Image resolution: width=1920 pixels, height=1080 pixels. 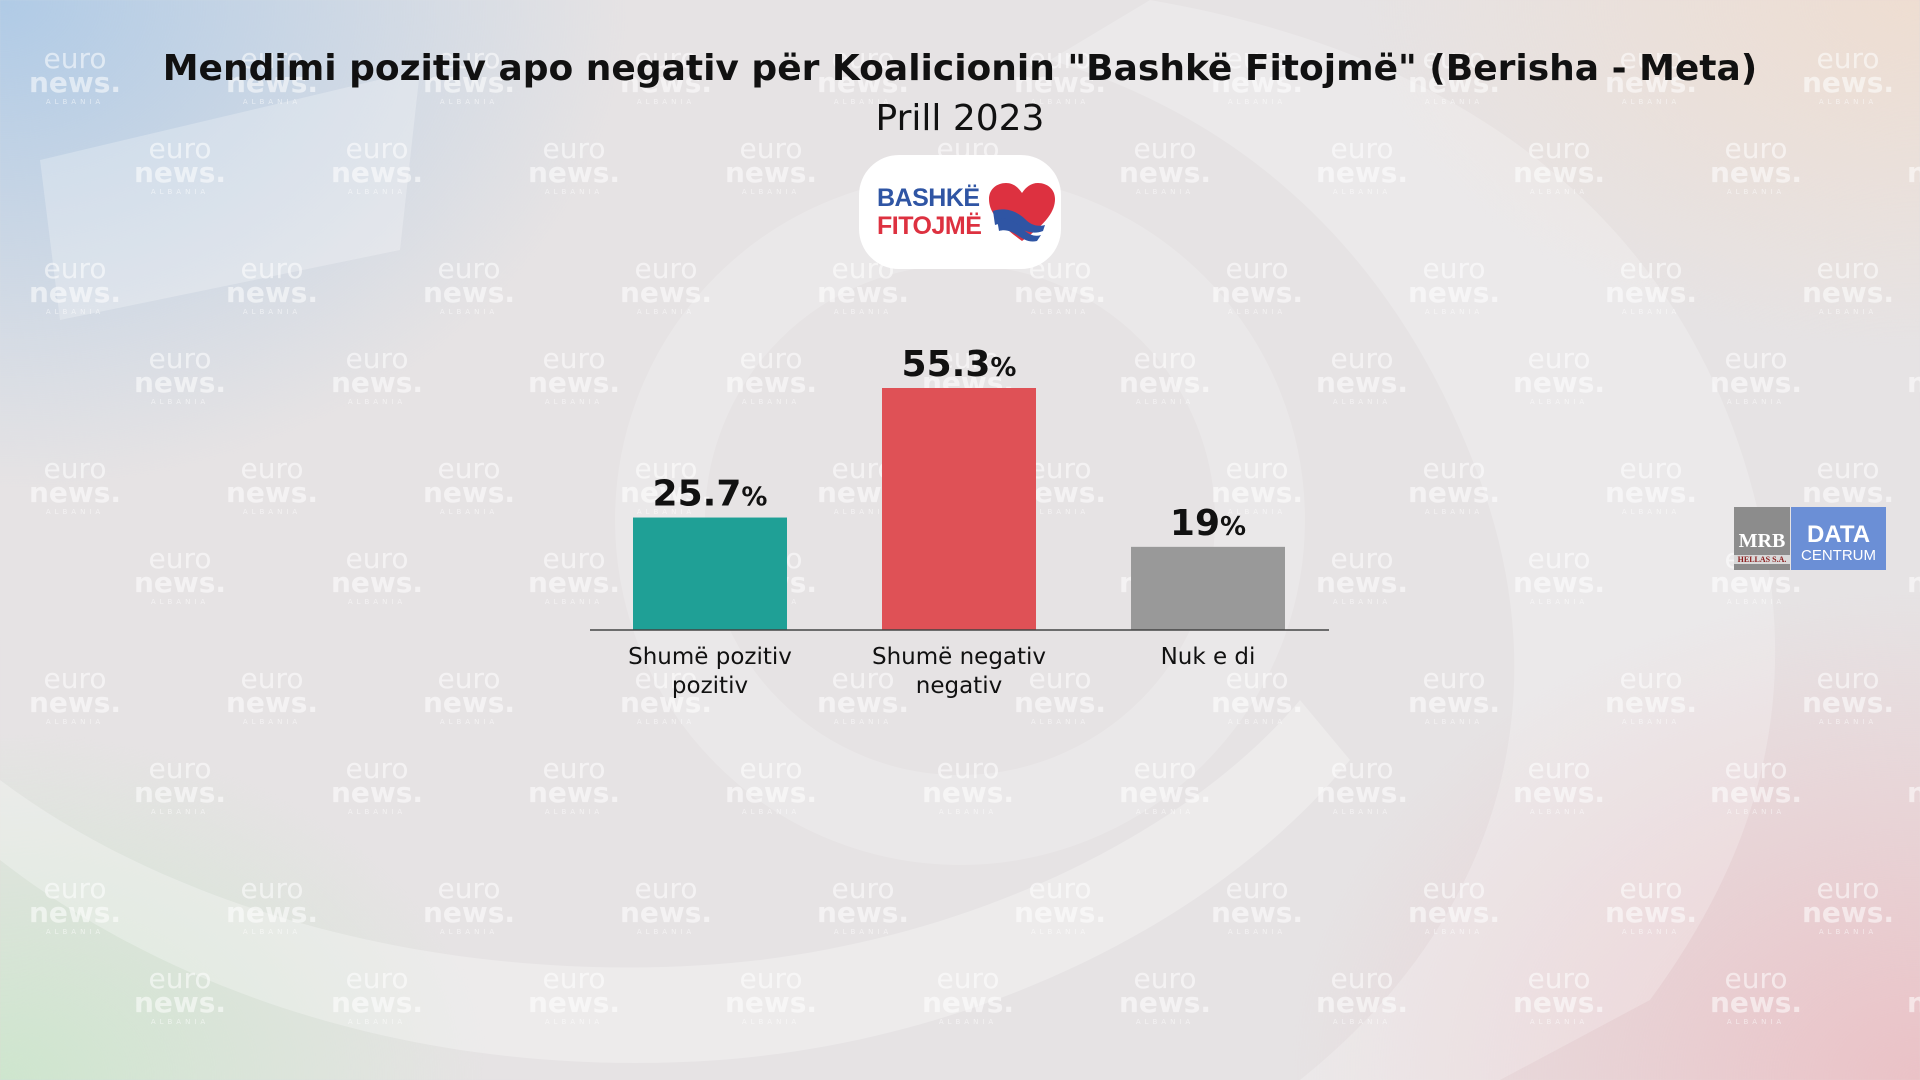 I want to click on category-label-dont-know: Nuk e di, so click(x=1208, y=657).